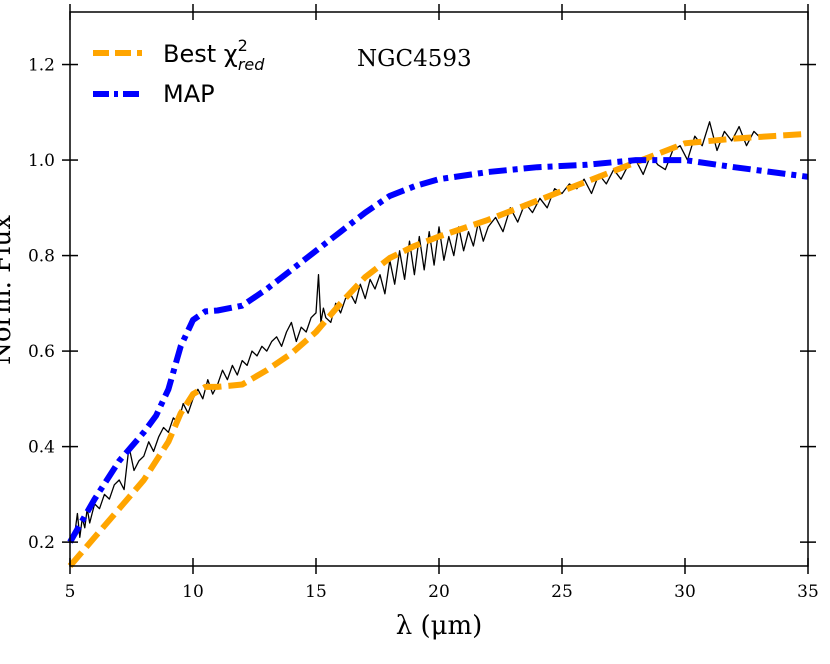  What do you see at coordinates (189, 94) in the screenshot?
I see `legend-label-map: MAP` at bounding box center [189, 94].